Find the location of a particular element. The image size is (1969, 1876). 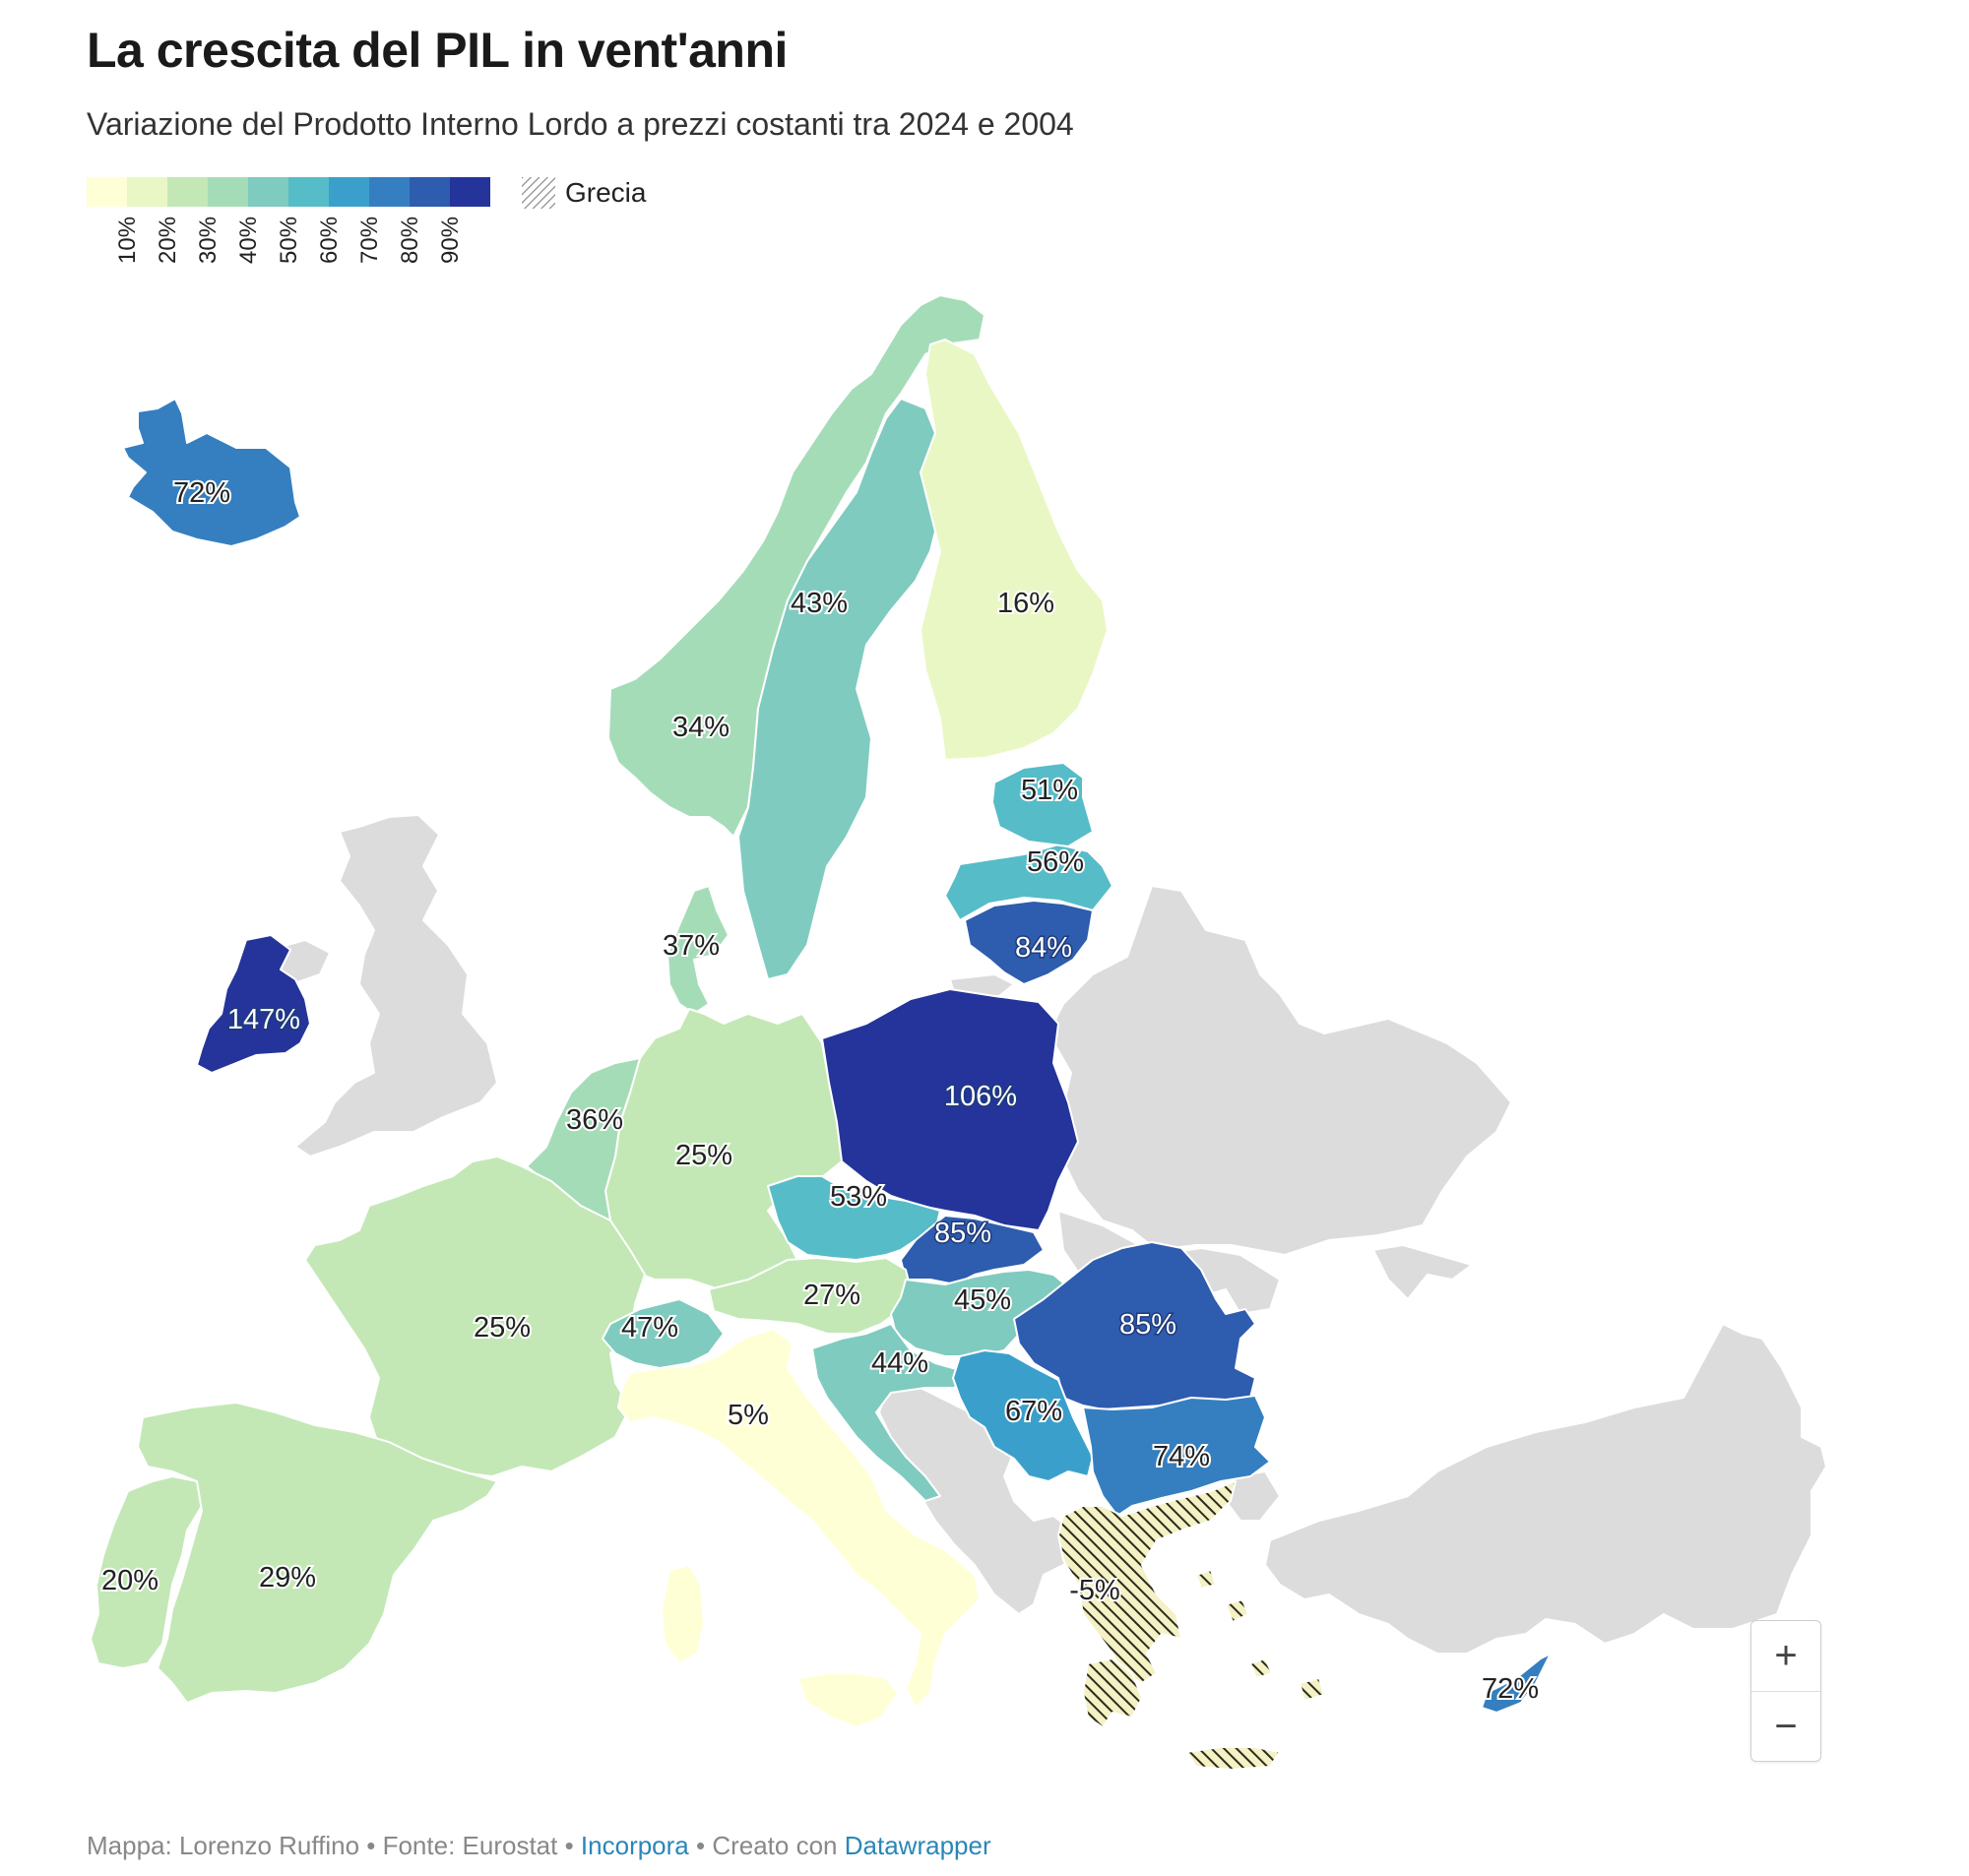

country-spain is located at coordinates (317, 1553).